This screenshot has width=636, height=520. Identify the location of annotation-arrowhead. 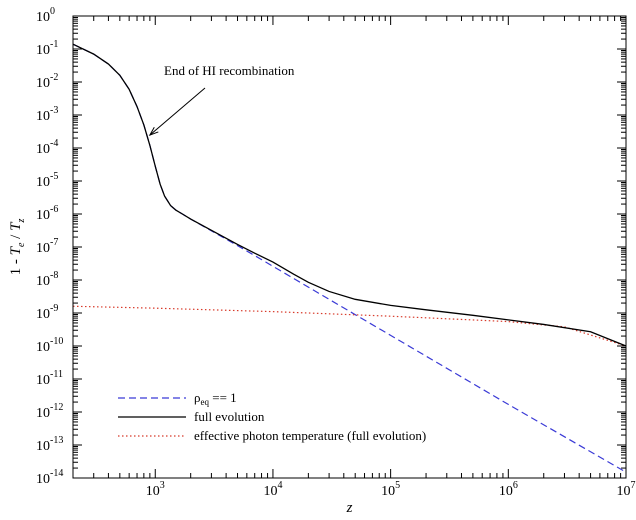
(153, 131).